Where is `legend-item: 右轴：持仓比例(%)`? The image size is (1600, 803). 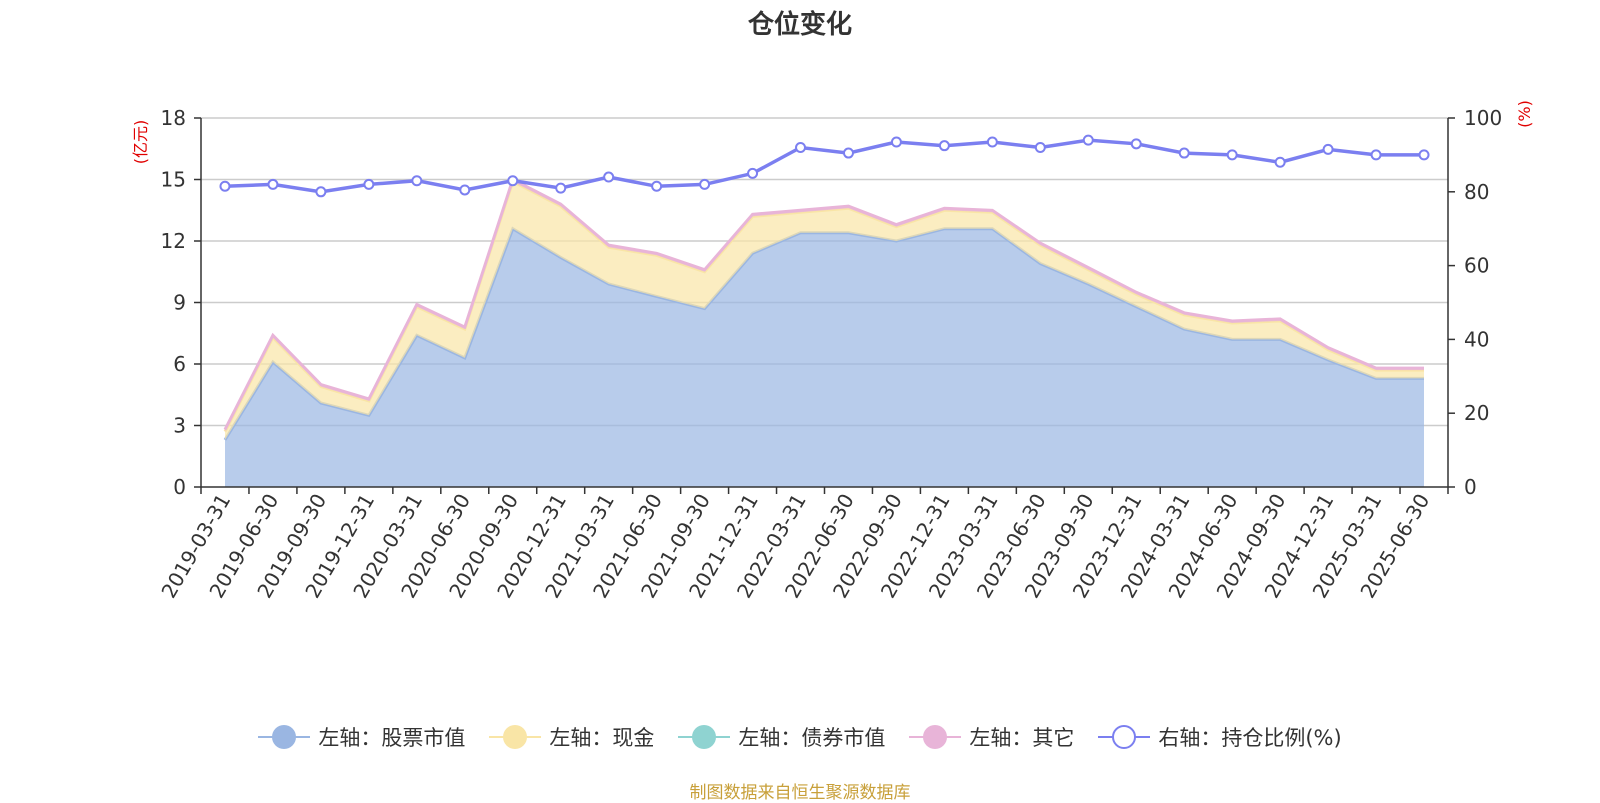 legend-item: 右轴：持仓比例(%) is located at coordinates (1220, 737).